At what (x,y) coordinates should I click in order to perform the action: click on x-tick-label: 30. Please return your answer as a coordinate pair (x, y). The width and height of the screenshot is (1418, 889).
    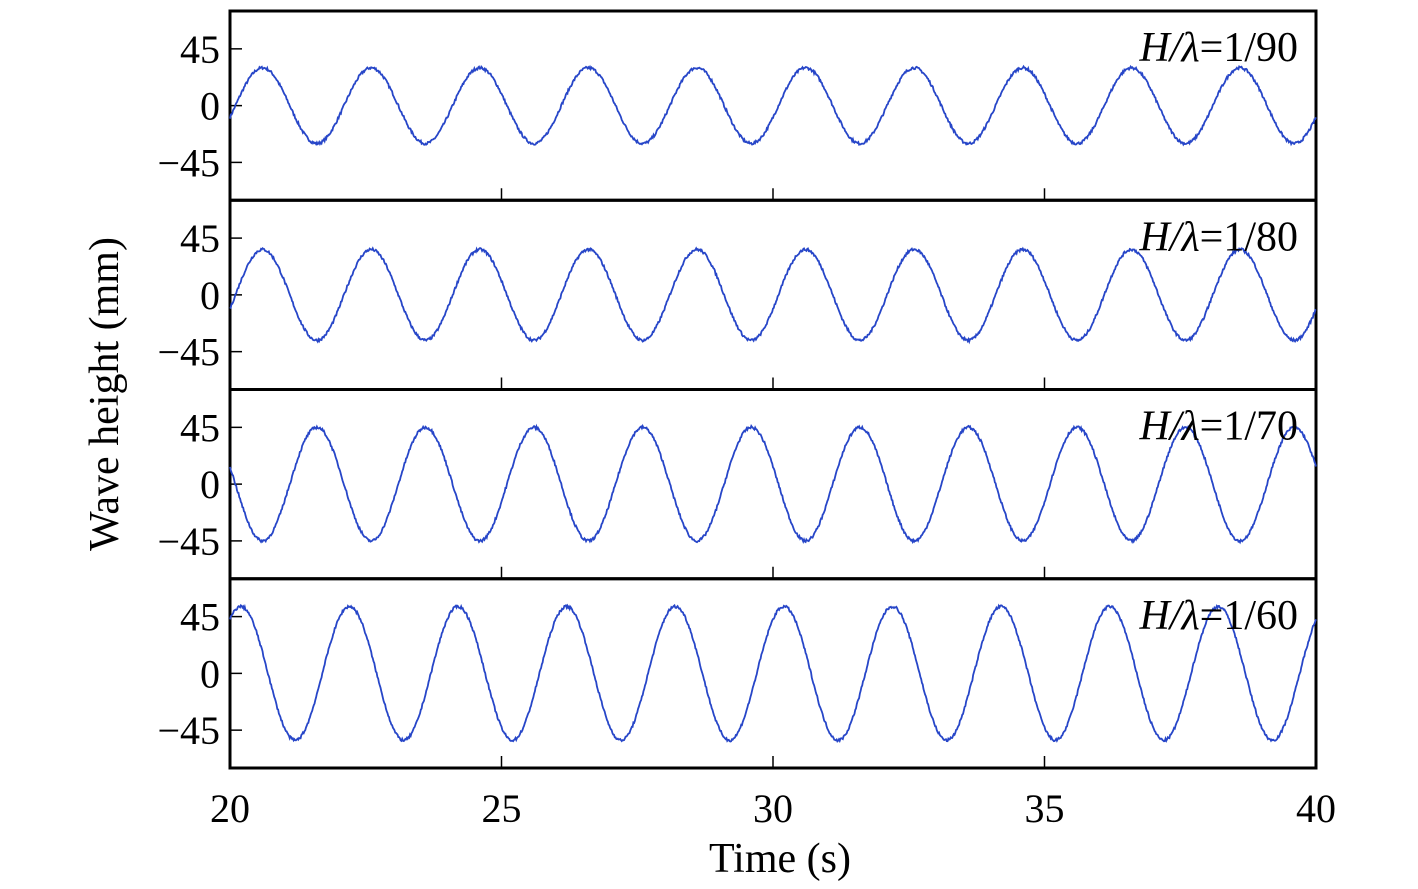
    Looking at the image, I should click on (773, 808).